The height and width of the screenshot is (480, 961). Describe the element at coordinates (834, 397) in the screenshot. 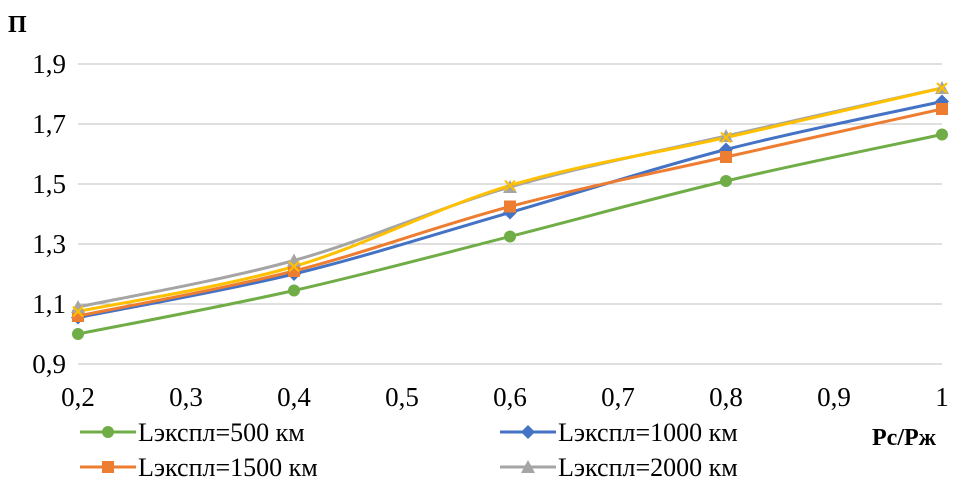

I see `x-tick-label: 0,9` at that location.